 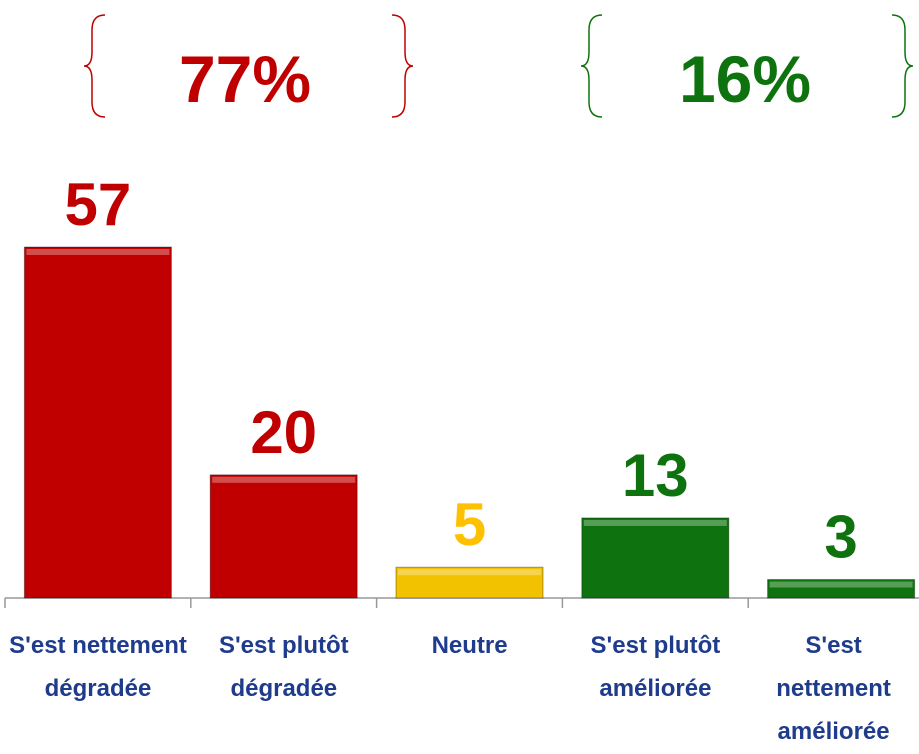 What do you see at coordinates (655, 667) in the screenshot?
I see `x-tick-label: S'est plutôt améliorée` at bounding box center [655, 667].